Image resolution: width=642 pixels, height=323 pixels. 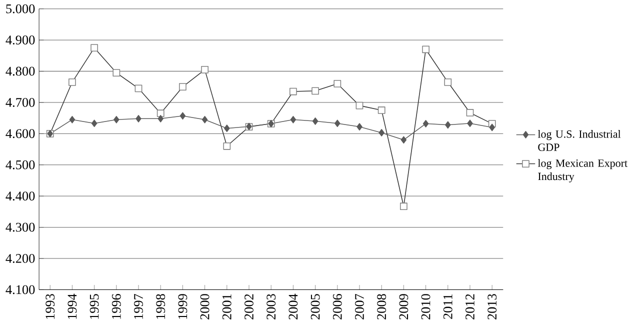 What do you see at coordinates (492, 307) in the screenshot?
I see `x-tick-label: 2013` at bounding box center [492, 307].